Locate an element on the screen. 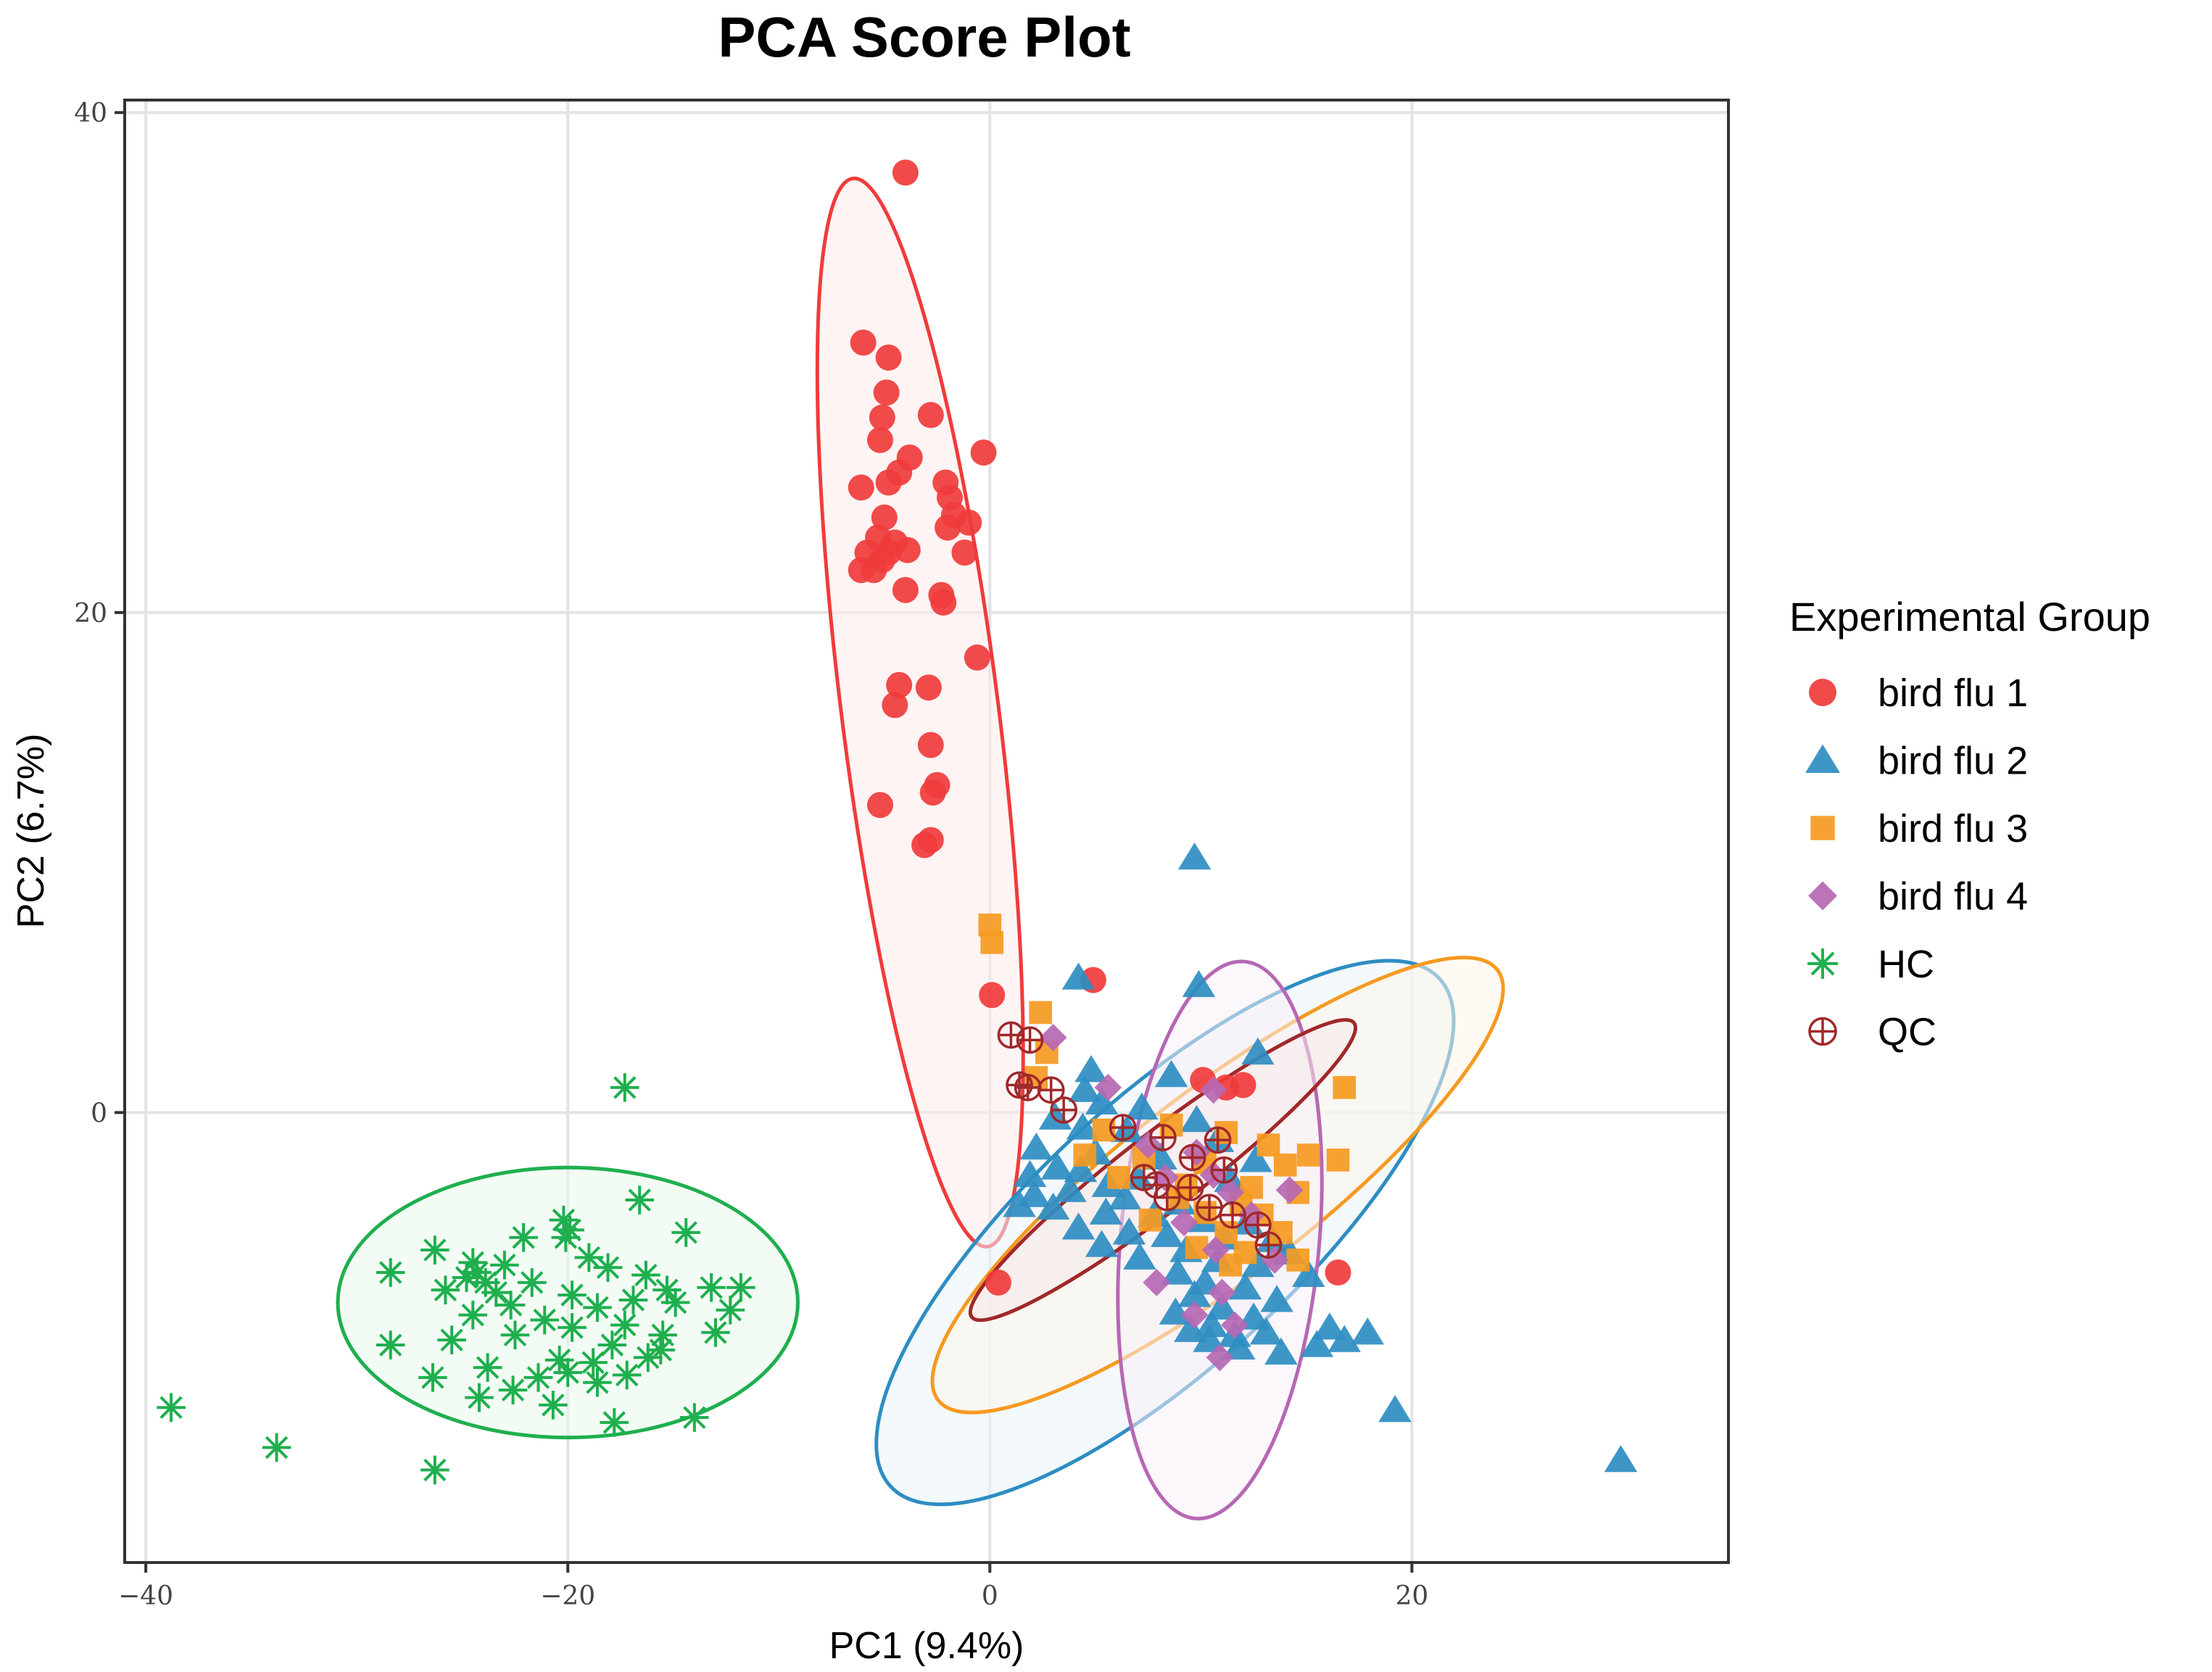 This screenshot has width=2212, height=1672. series-hc is located at coordinates (456, 1279).